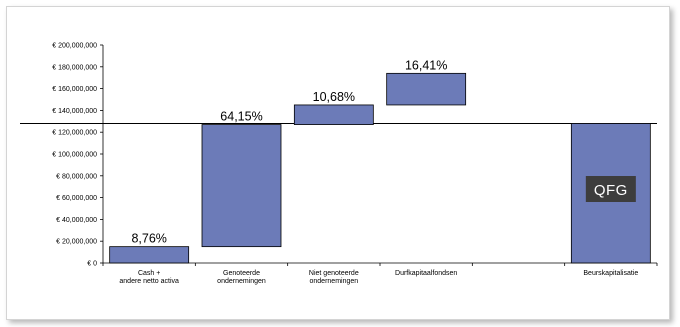 This screenshot has height=327, width=680. What do you see at coordinates (76, 176) in the screenshot?
I see `y-tick-label: € 80,000,000` at bounding box center [76, 176].